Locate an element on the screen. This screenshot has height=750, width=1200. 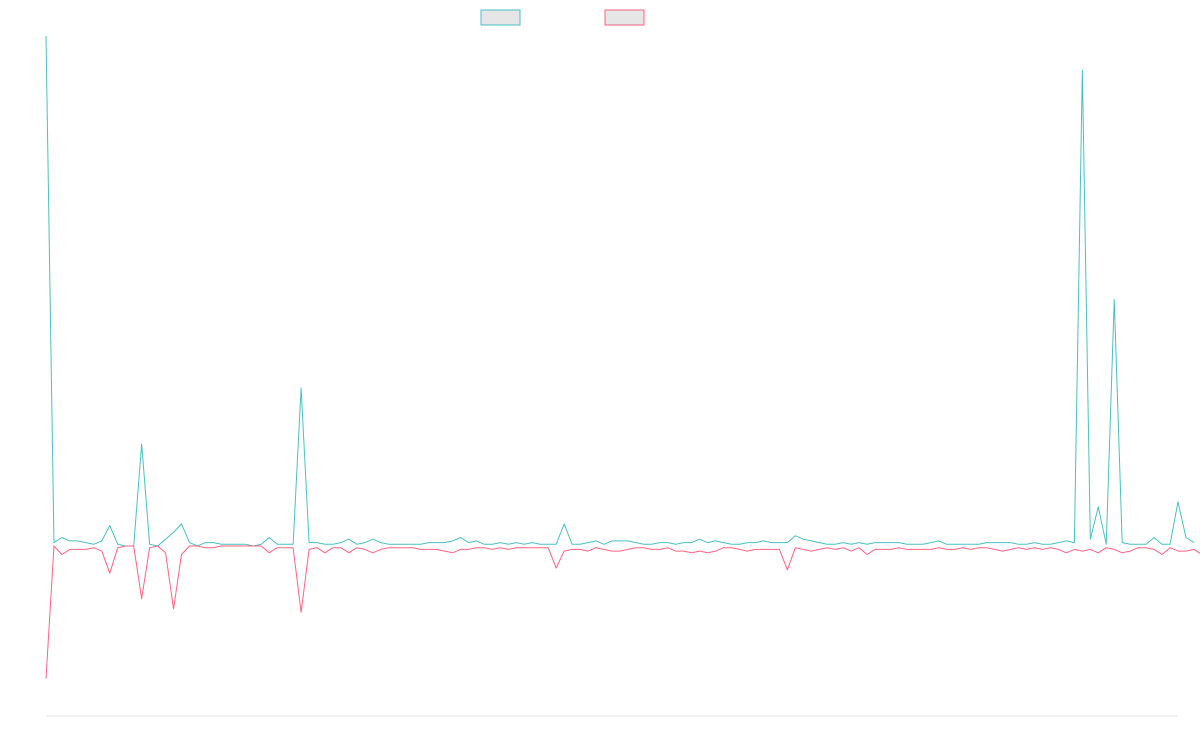
legend-swatch-series-b is located at coordinates (624, 17).